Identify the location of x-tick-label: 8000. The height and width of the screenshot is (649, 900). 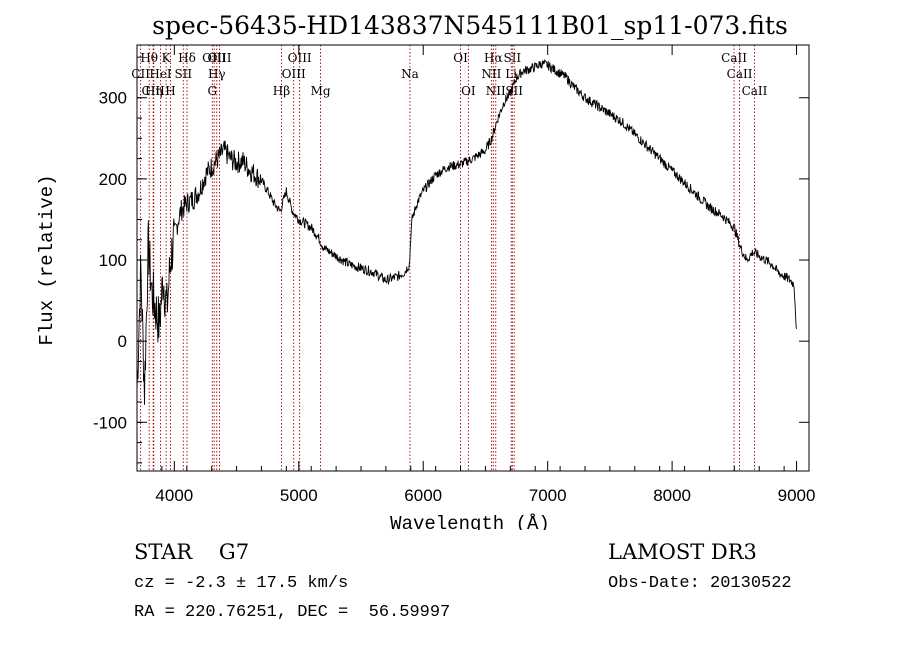
(672, 495).